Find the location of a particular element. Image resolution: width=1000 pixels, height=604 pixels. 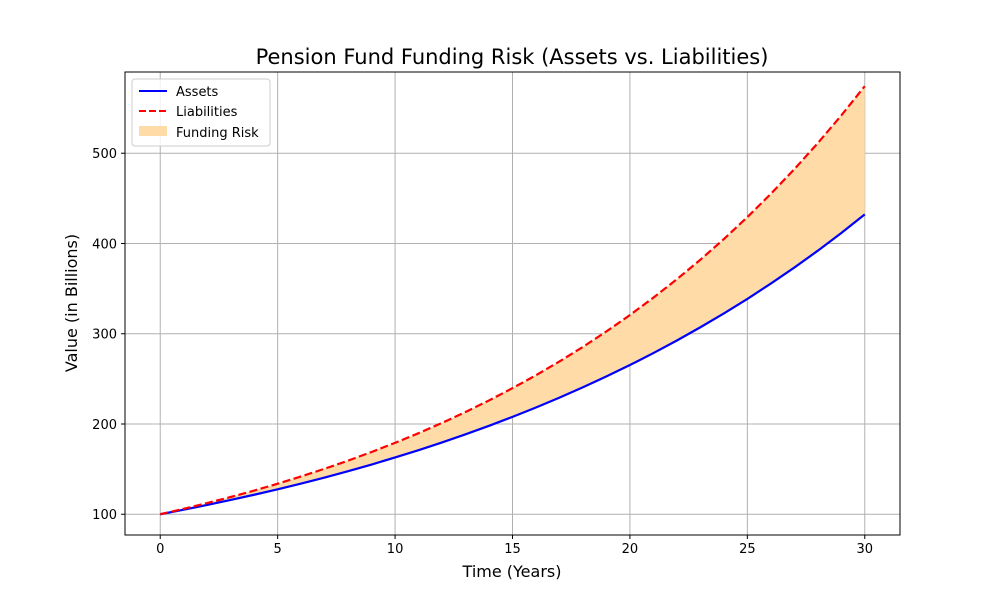

legend-liabilities-label: Liabilities is located at coordinates (207, 112).